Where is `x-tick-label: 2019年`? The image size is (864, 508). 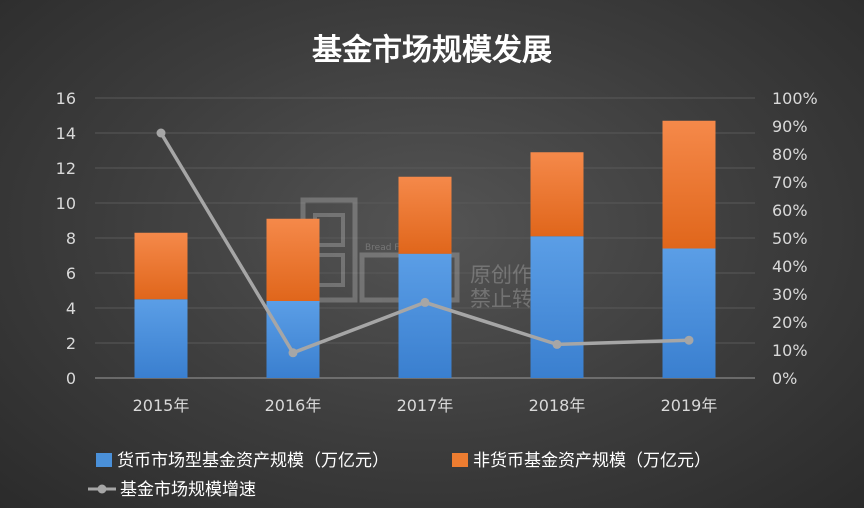
x-tick-label: 2019年 is located at coordinates (689, 405).